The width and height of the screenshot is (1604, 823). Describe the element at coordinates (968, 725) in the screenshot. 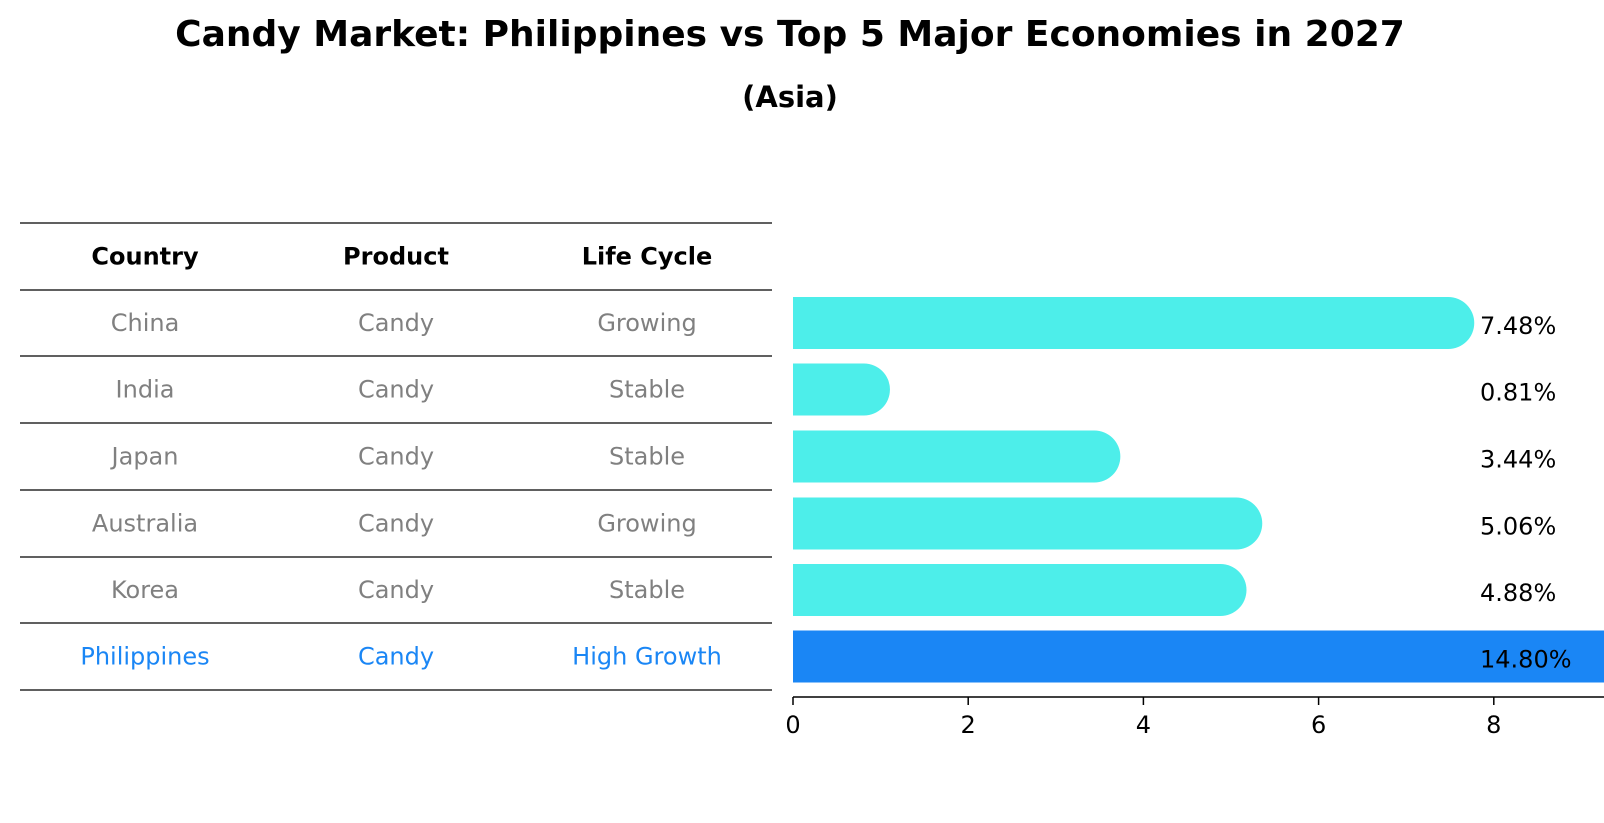

I see `x-axis-tick-label: 2` at that location.